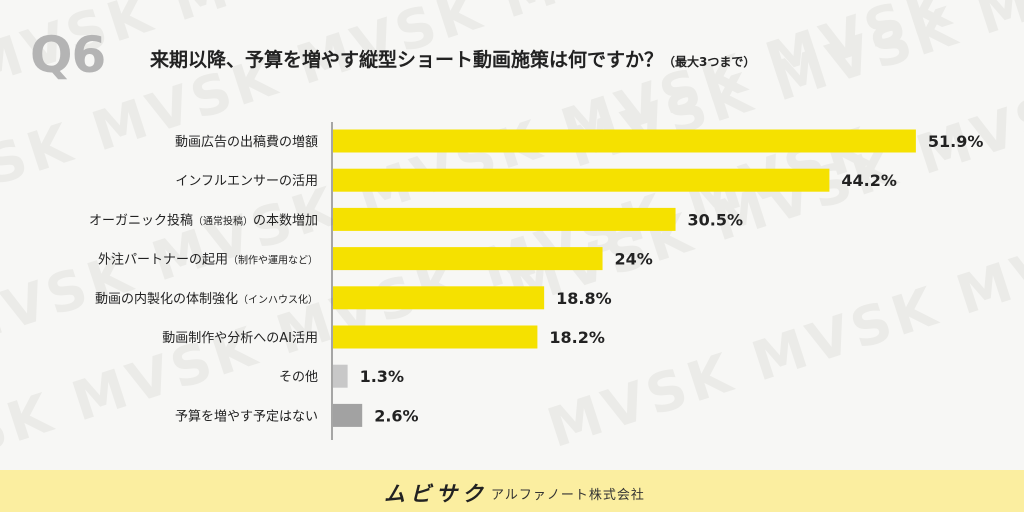 Image resolution: width=1024 pixels, height=512 pixels. What do you see at coordinates (577, 337) in the screenshot?
I see `value-label: 18.2%` at bounding box center [577, 337].